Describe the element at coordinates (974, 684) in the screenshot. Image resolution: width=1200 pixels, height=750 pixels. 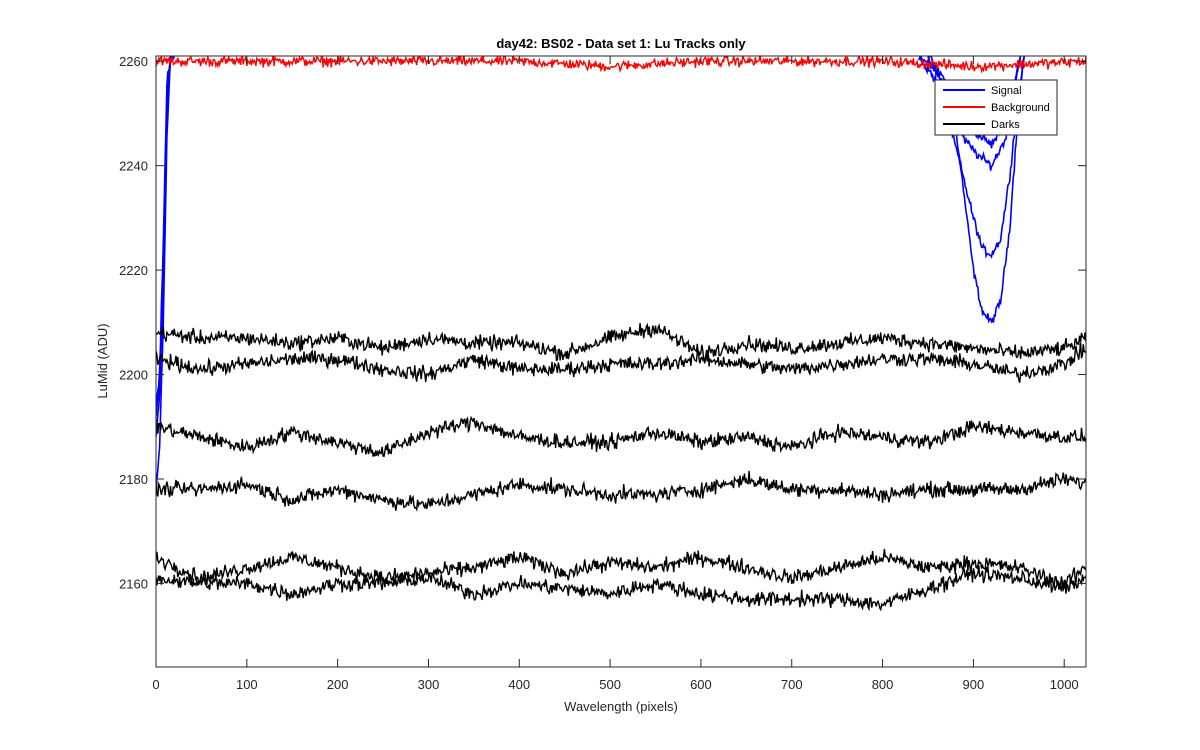
I see `x-tick-label-900: 900` at that location.